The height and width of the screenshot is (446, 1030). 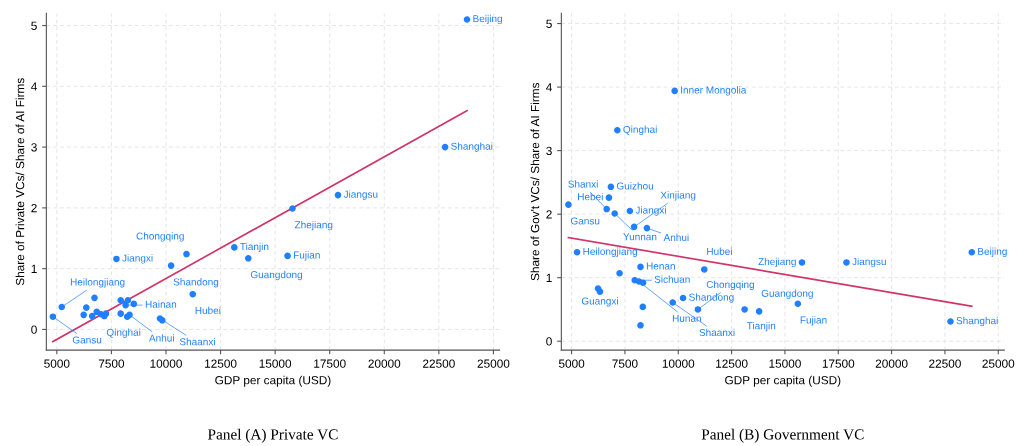 I want to click on annotation: Xinjiang, so click(x=678, y=196).